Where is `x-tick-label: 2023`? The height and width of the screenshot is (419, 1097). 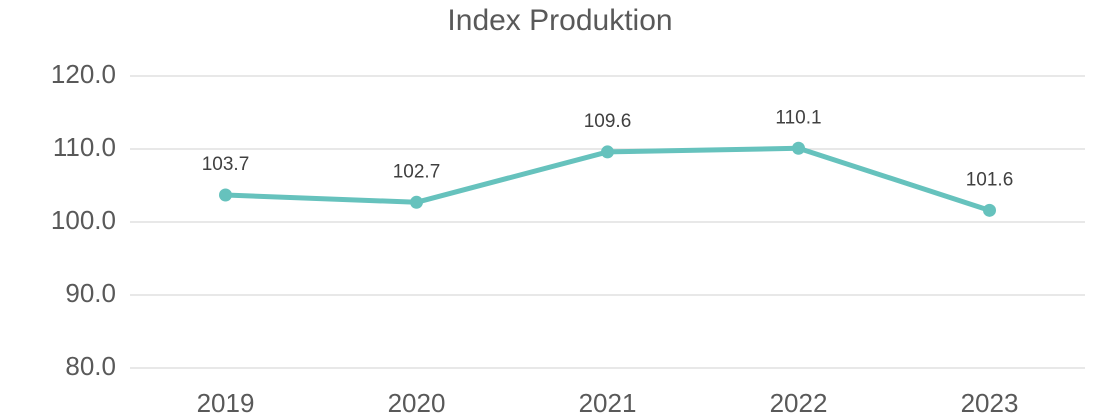
x-tick-label: 2023 is located at coordinates (990, 403).